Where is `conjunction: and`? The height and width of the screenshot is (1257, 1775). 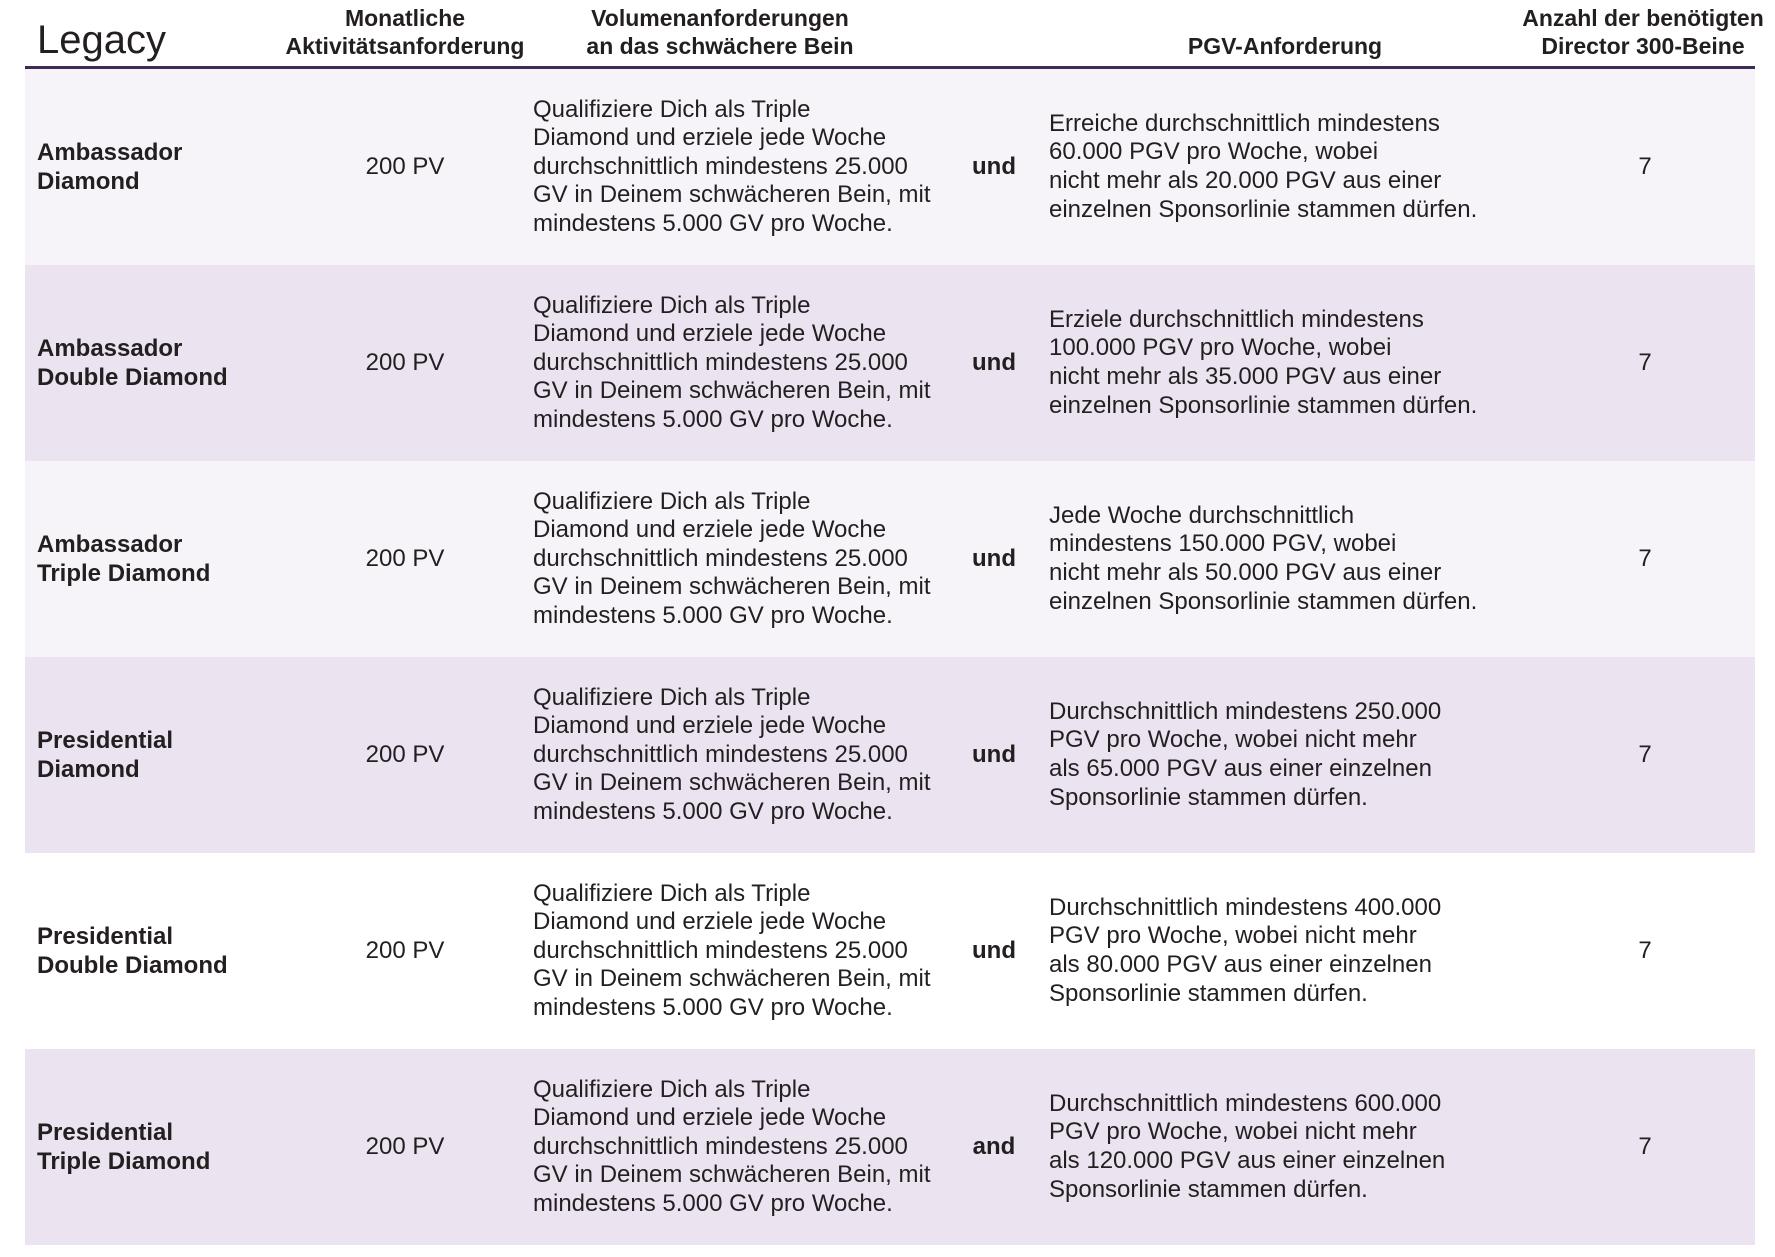 conjunction: and is located at coordinates (994, 1146).